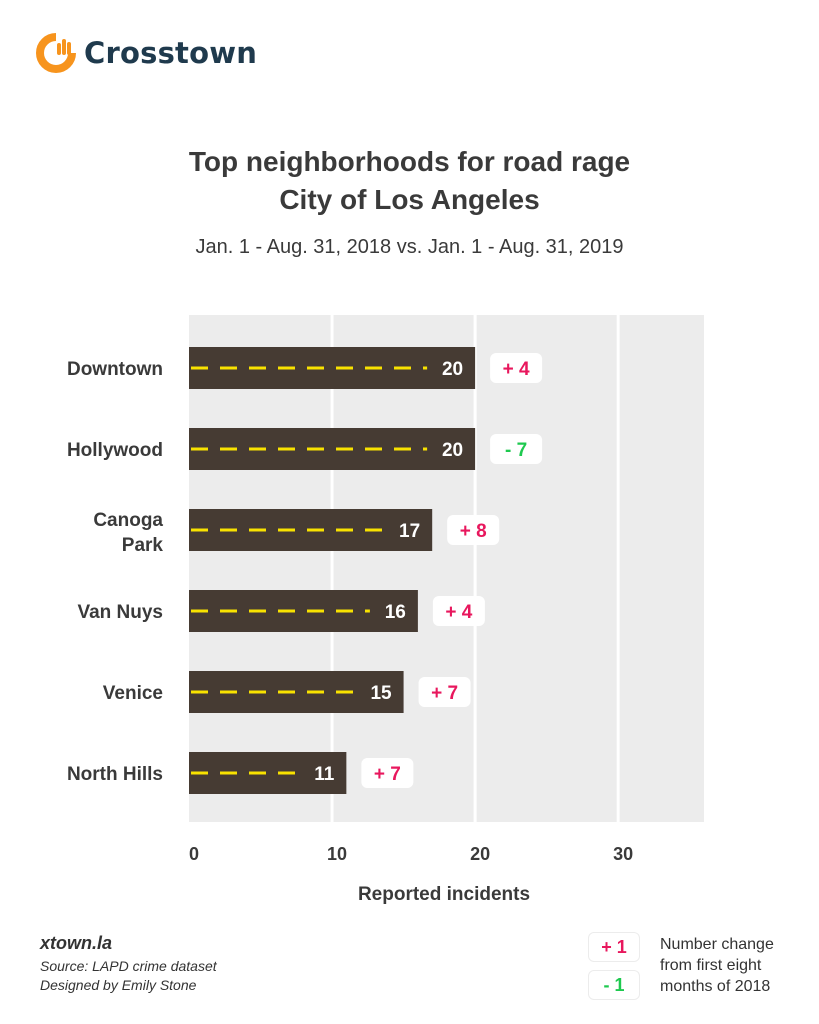  I want to click on legend-negative-sample: - 1, so click(614, 985).